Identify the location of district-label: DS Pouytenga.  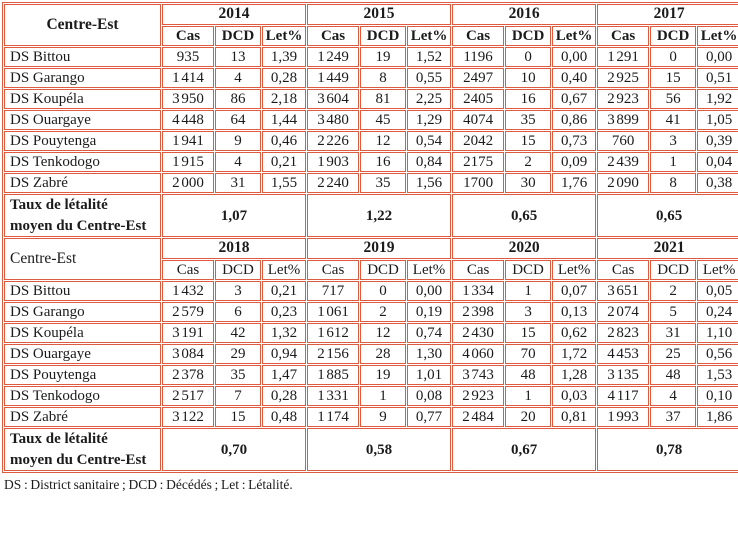
(82, 141).